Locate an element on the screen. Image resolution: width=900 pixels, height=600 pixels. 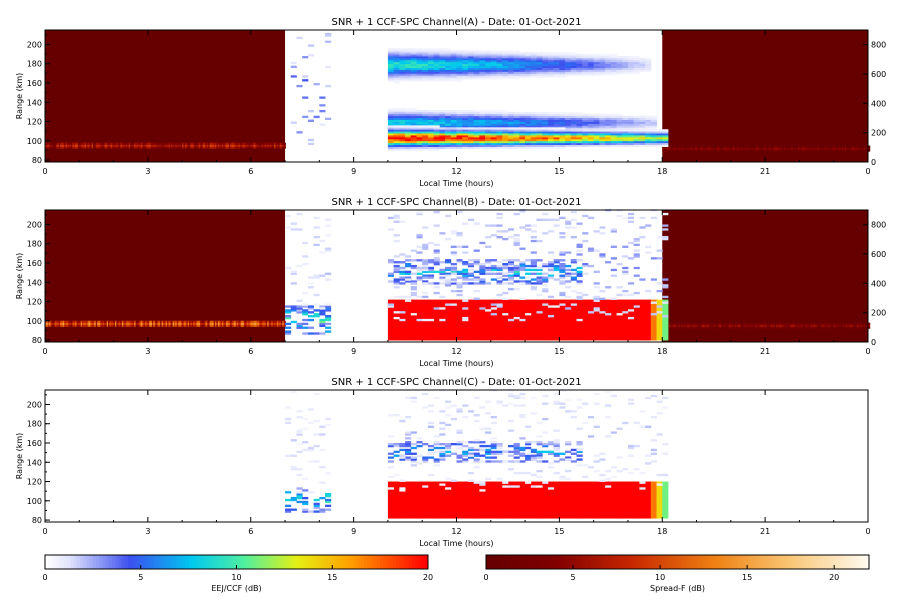
spreadf-region is located at coordinates (165, 276).